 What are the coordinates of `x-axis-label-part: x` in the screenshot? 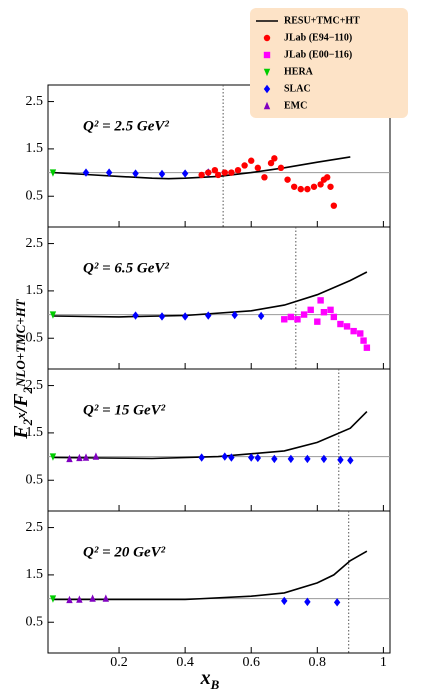 It's located at (205, 678).